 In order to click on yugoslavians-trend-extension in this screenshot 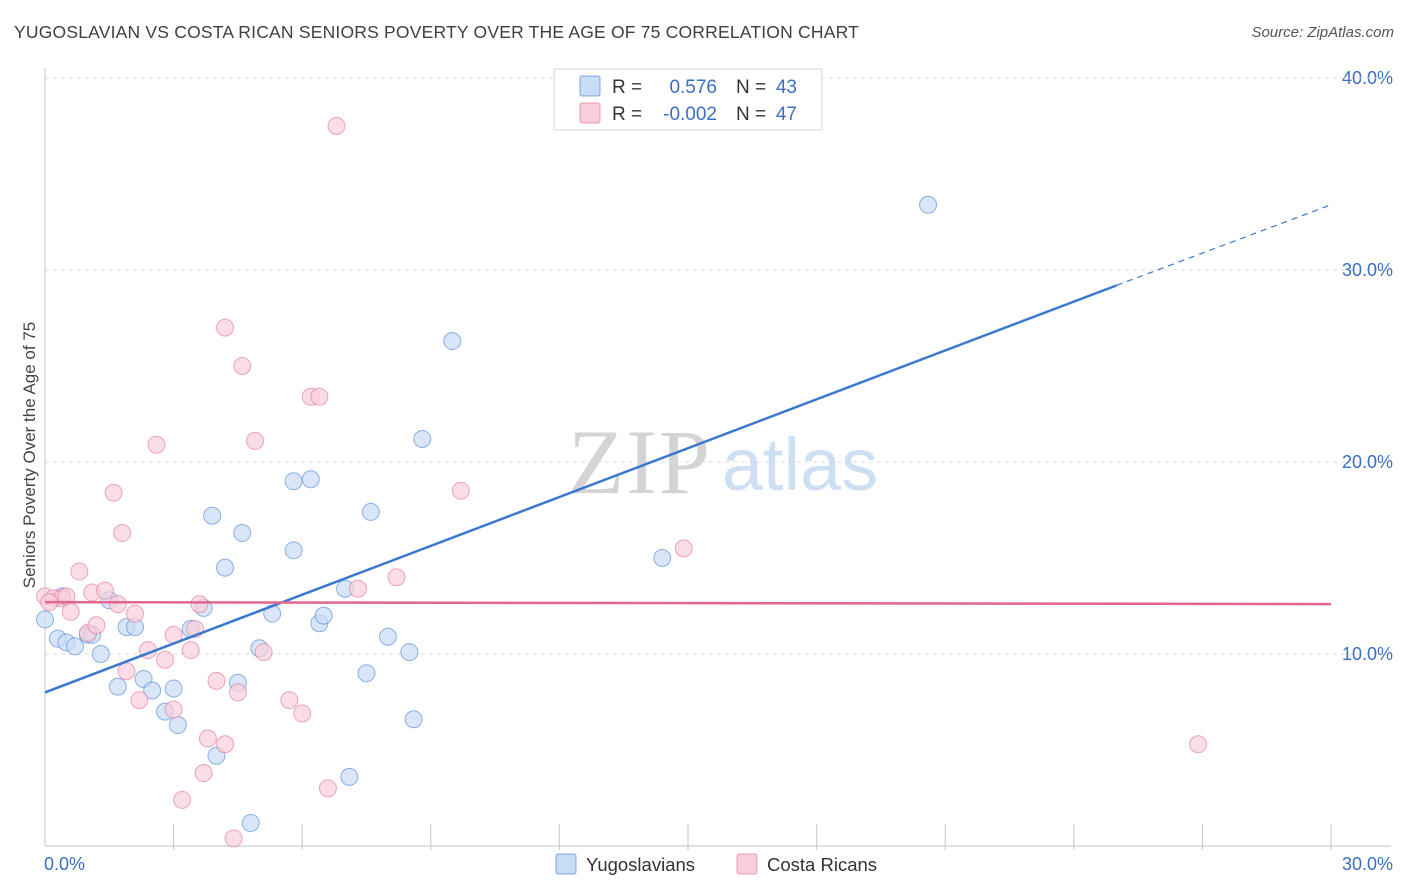, I will do `click(1224, 245)`.